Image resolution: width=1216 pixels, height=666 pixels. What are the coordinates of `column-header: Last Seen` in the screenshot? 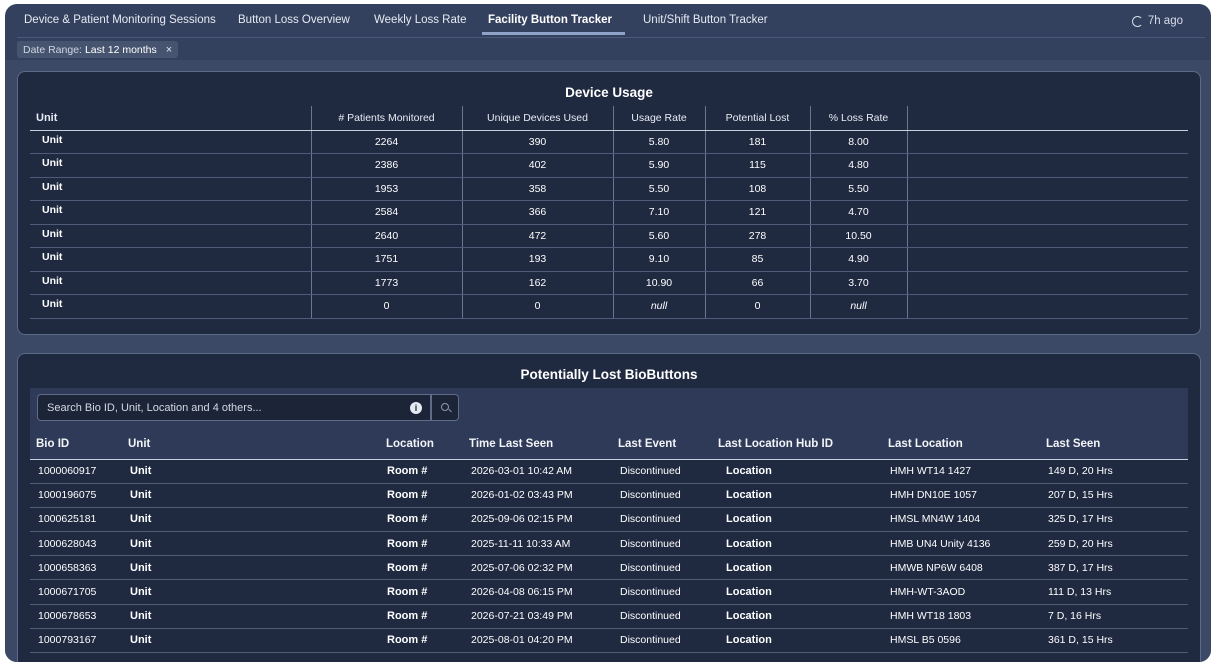 It's located at (1114, 445).